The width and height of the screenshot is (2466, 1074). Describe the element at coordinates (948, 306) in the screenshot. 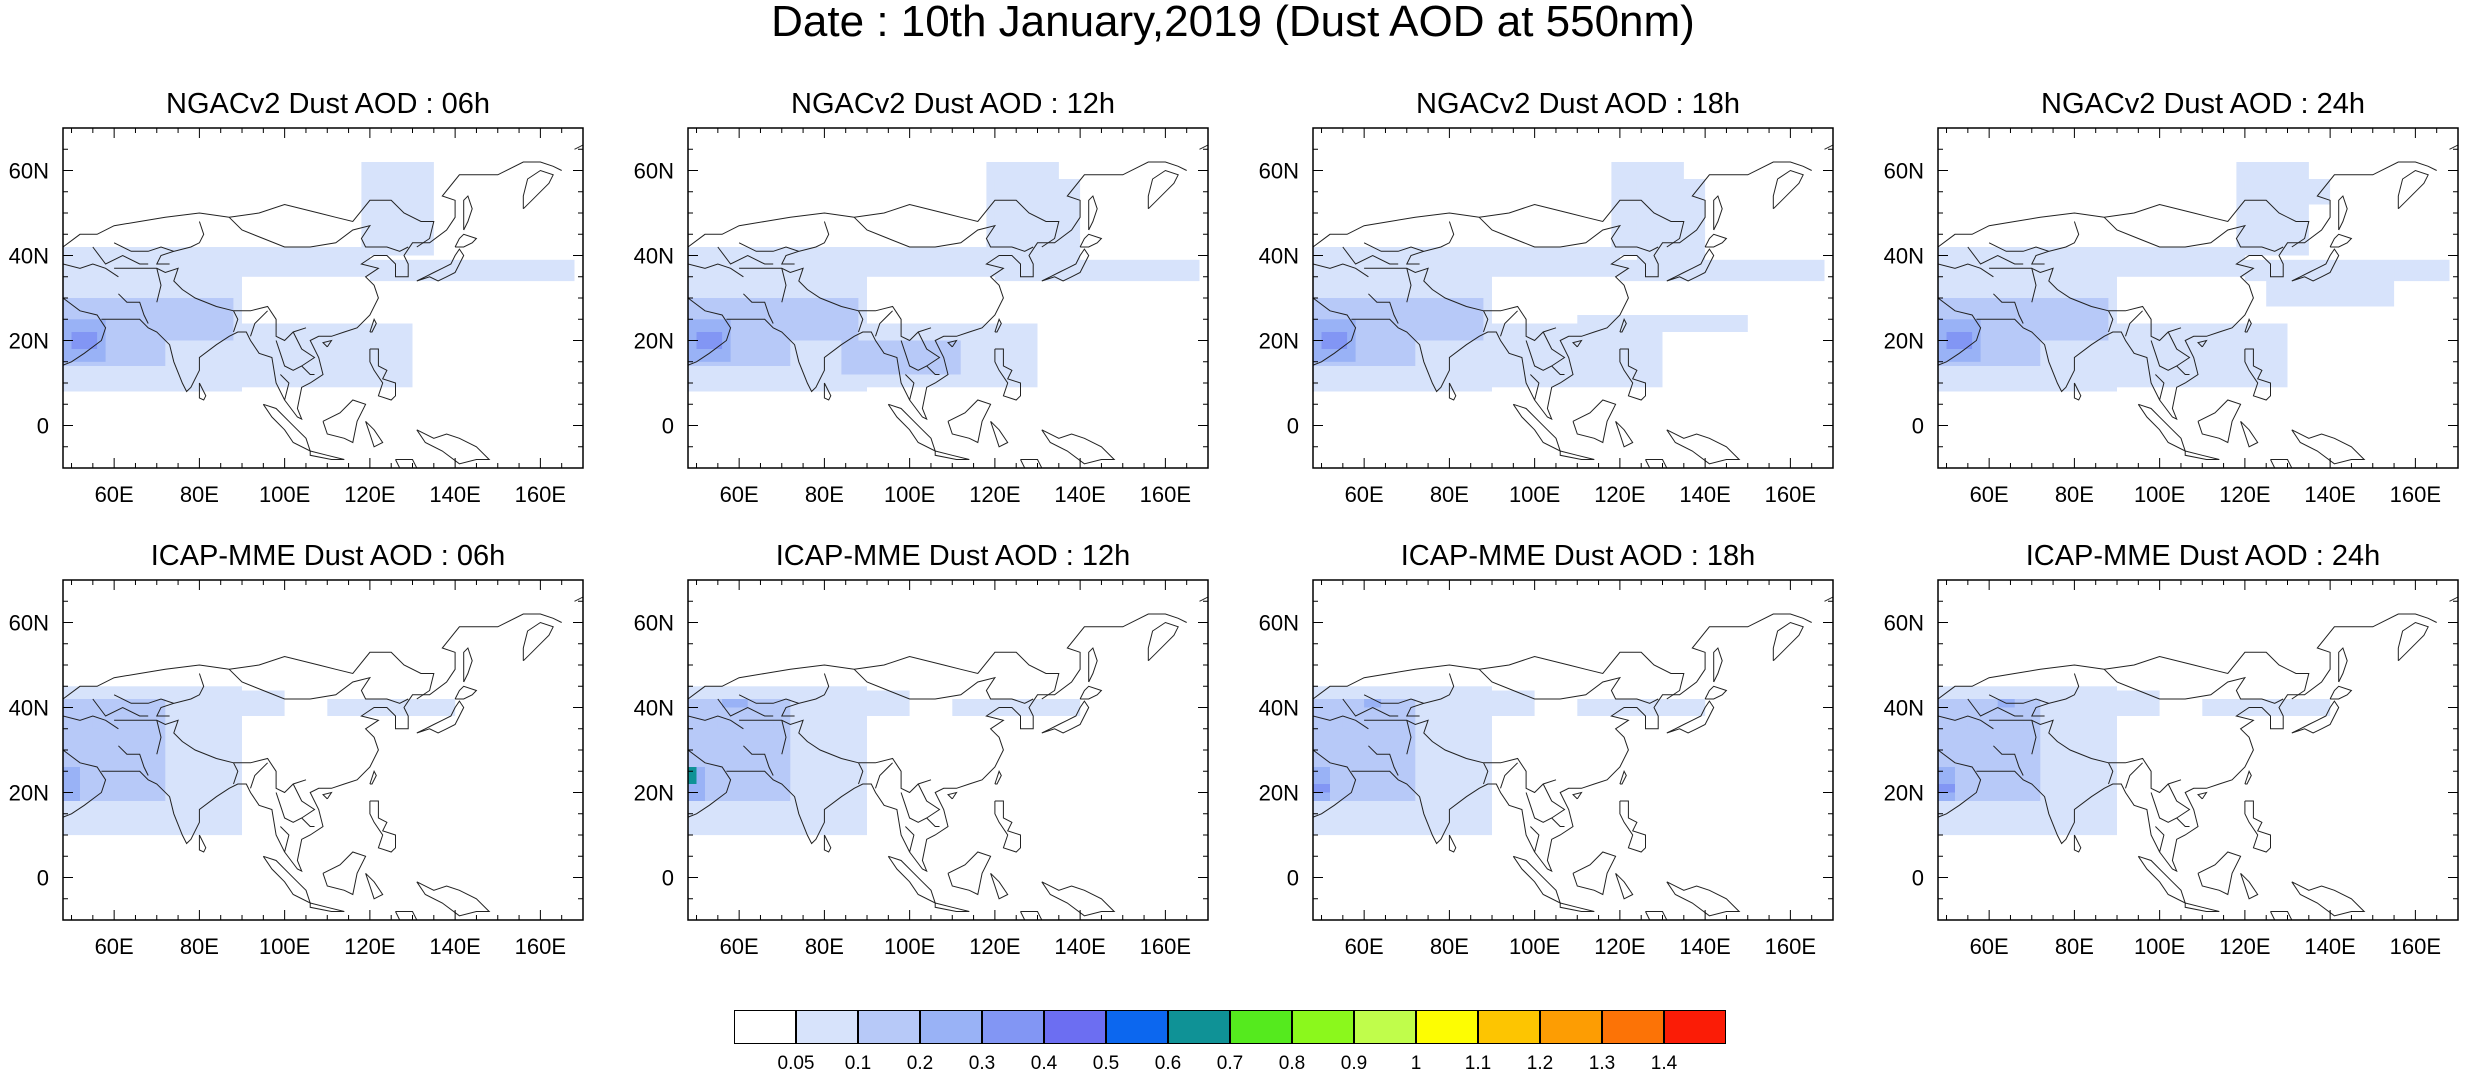

I see `map-plot-area` at that location.